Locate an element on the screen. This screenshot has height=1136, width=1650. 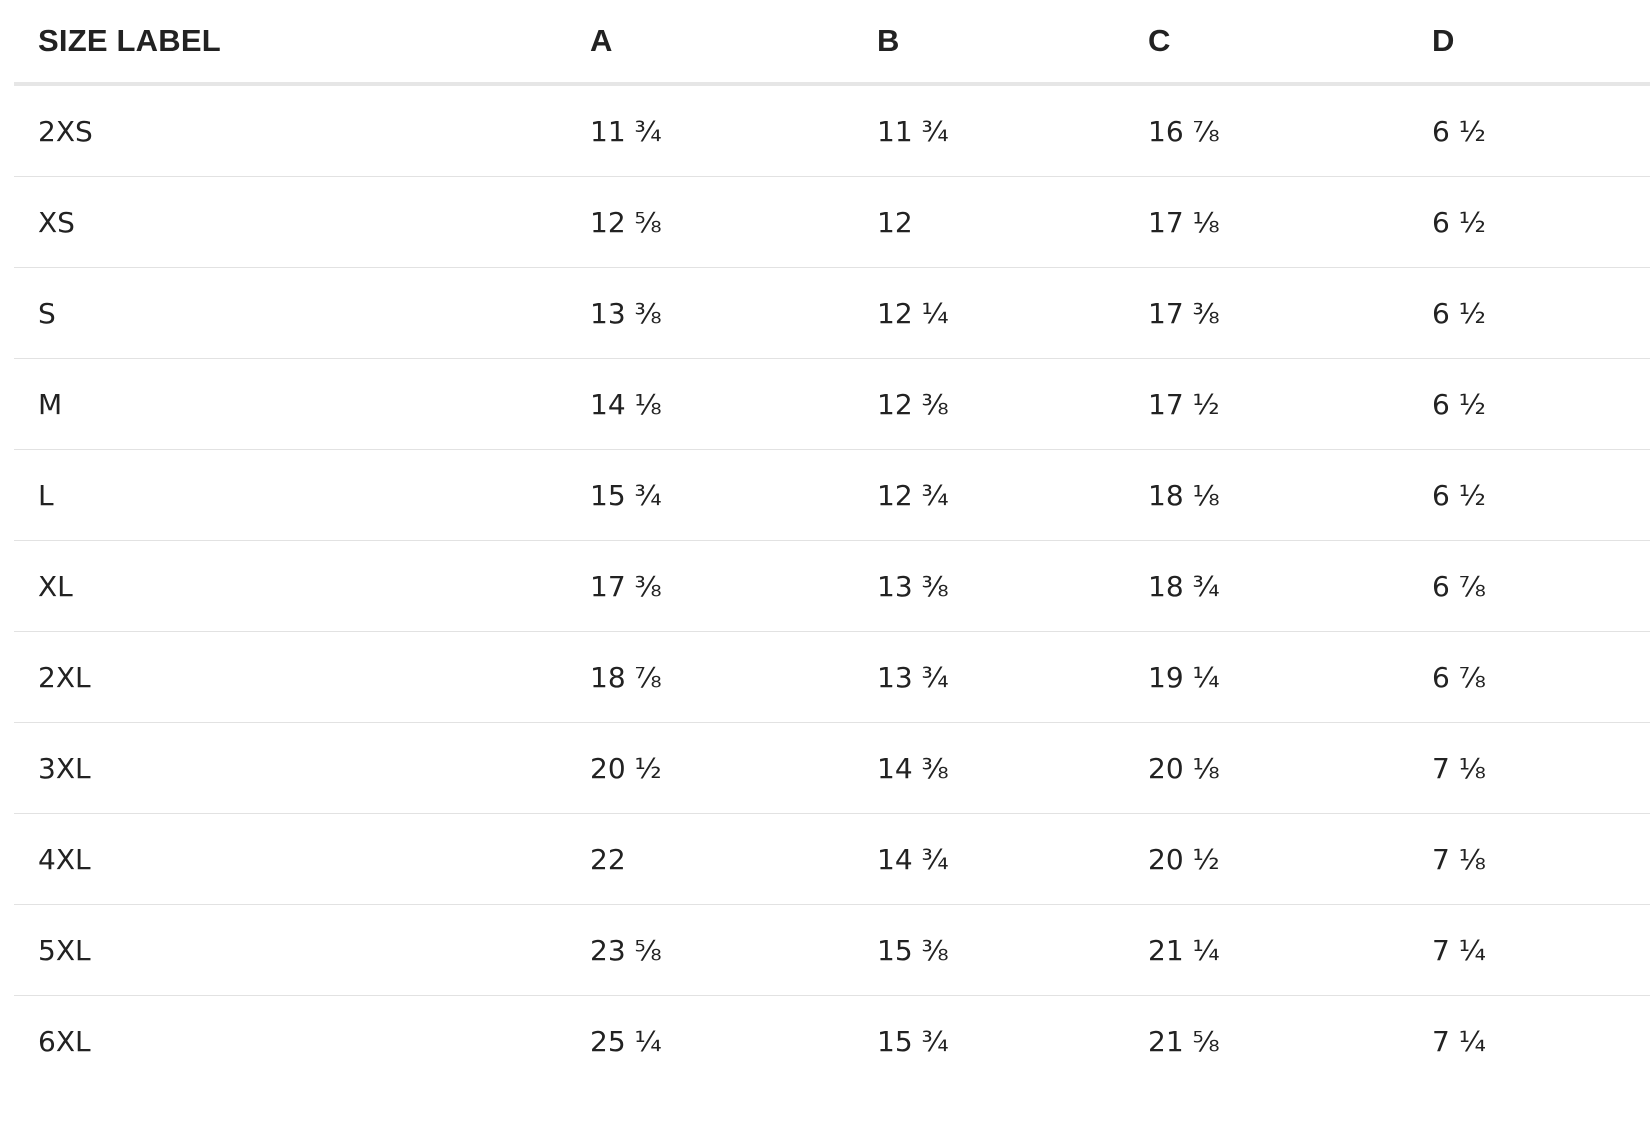
a-cell: 22 is located at coordinates (709, 859).